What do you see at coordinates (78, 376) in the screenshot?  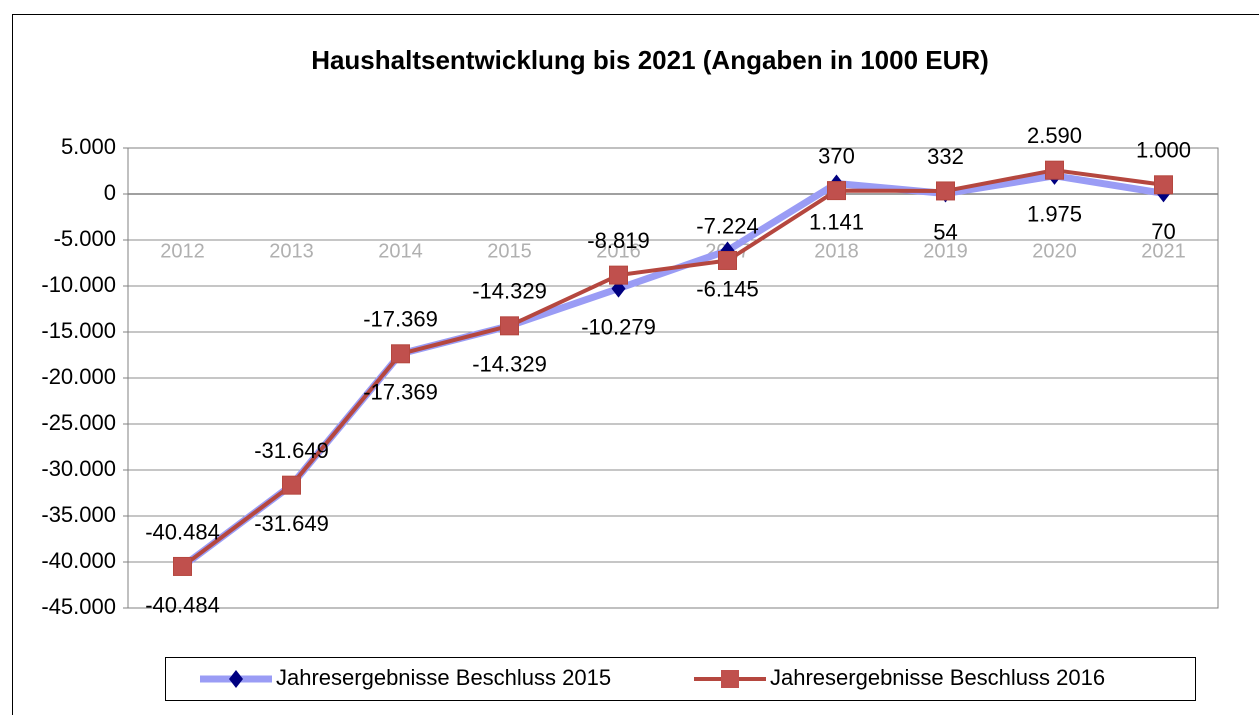 I see `y-tick-label: -20.000` at bounding box center [78, 376].